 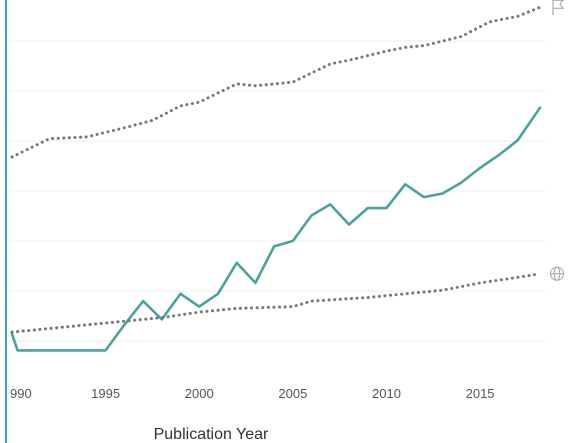 What do you see at coordinates (105, 393) in the screenshot?
I see `x-tick-label: 1995` at bounding box center [105, 393].